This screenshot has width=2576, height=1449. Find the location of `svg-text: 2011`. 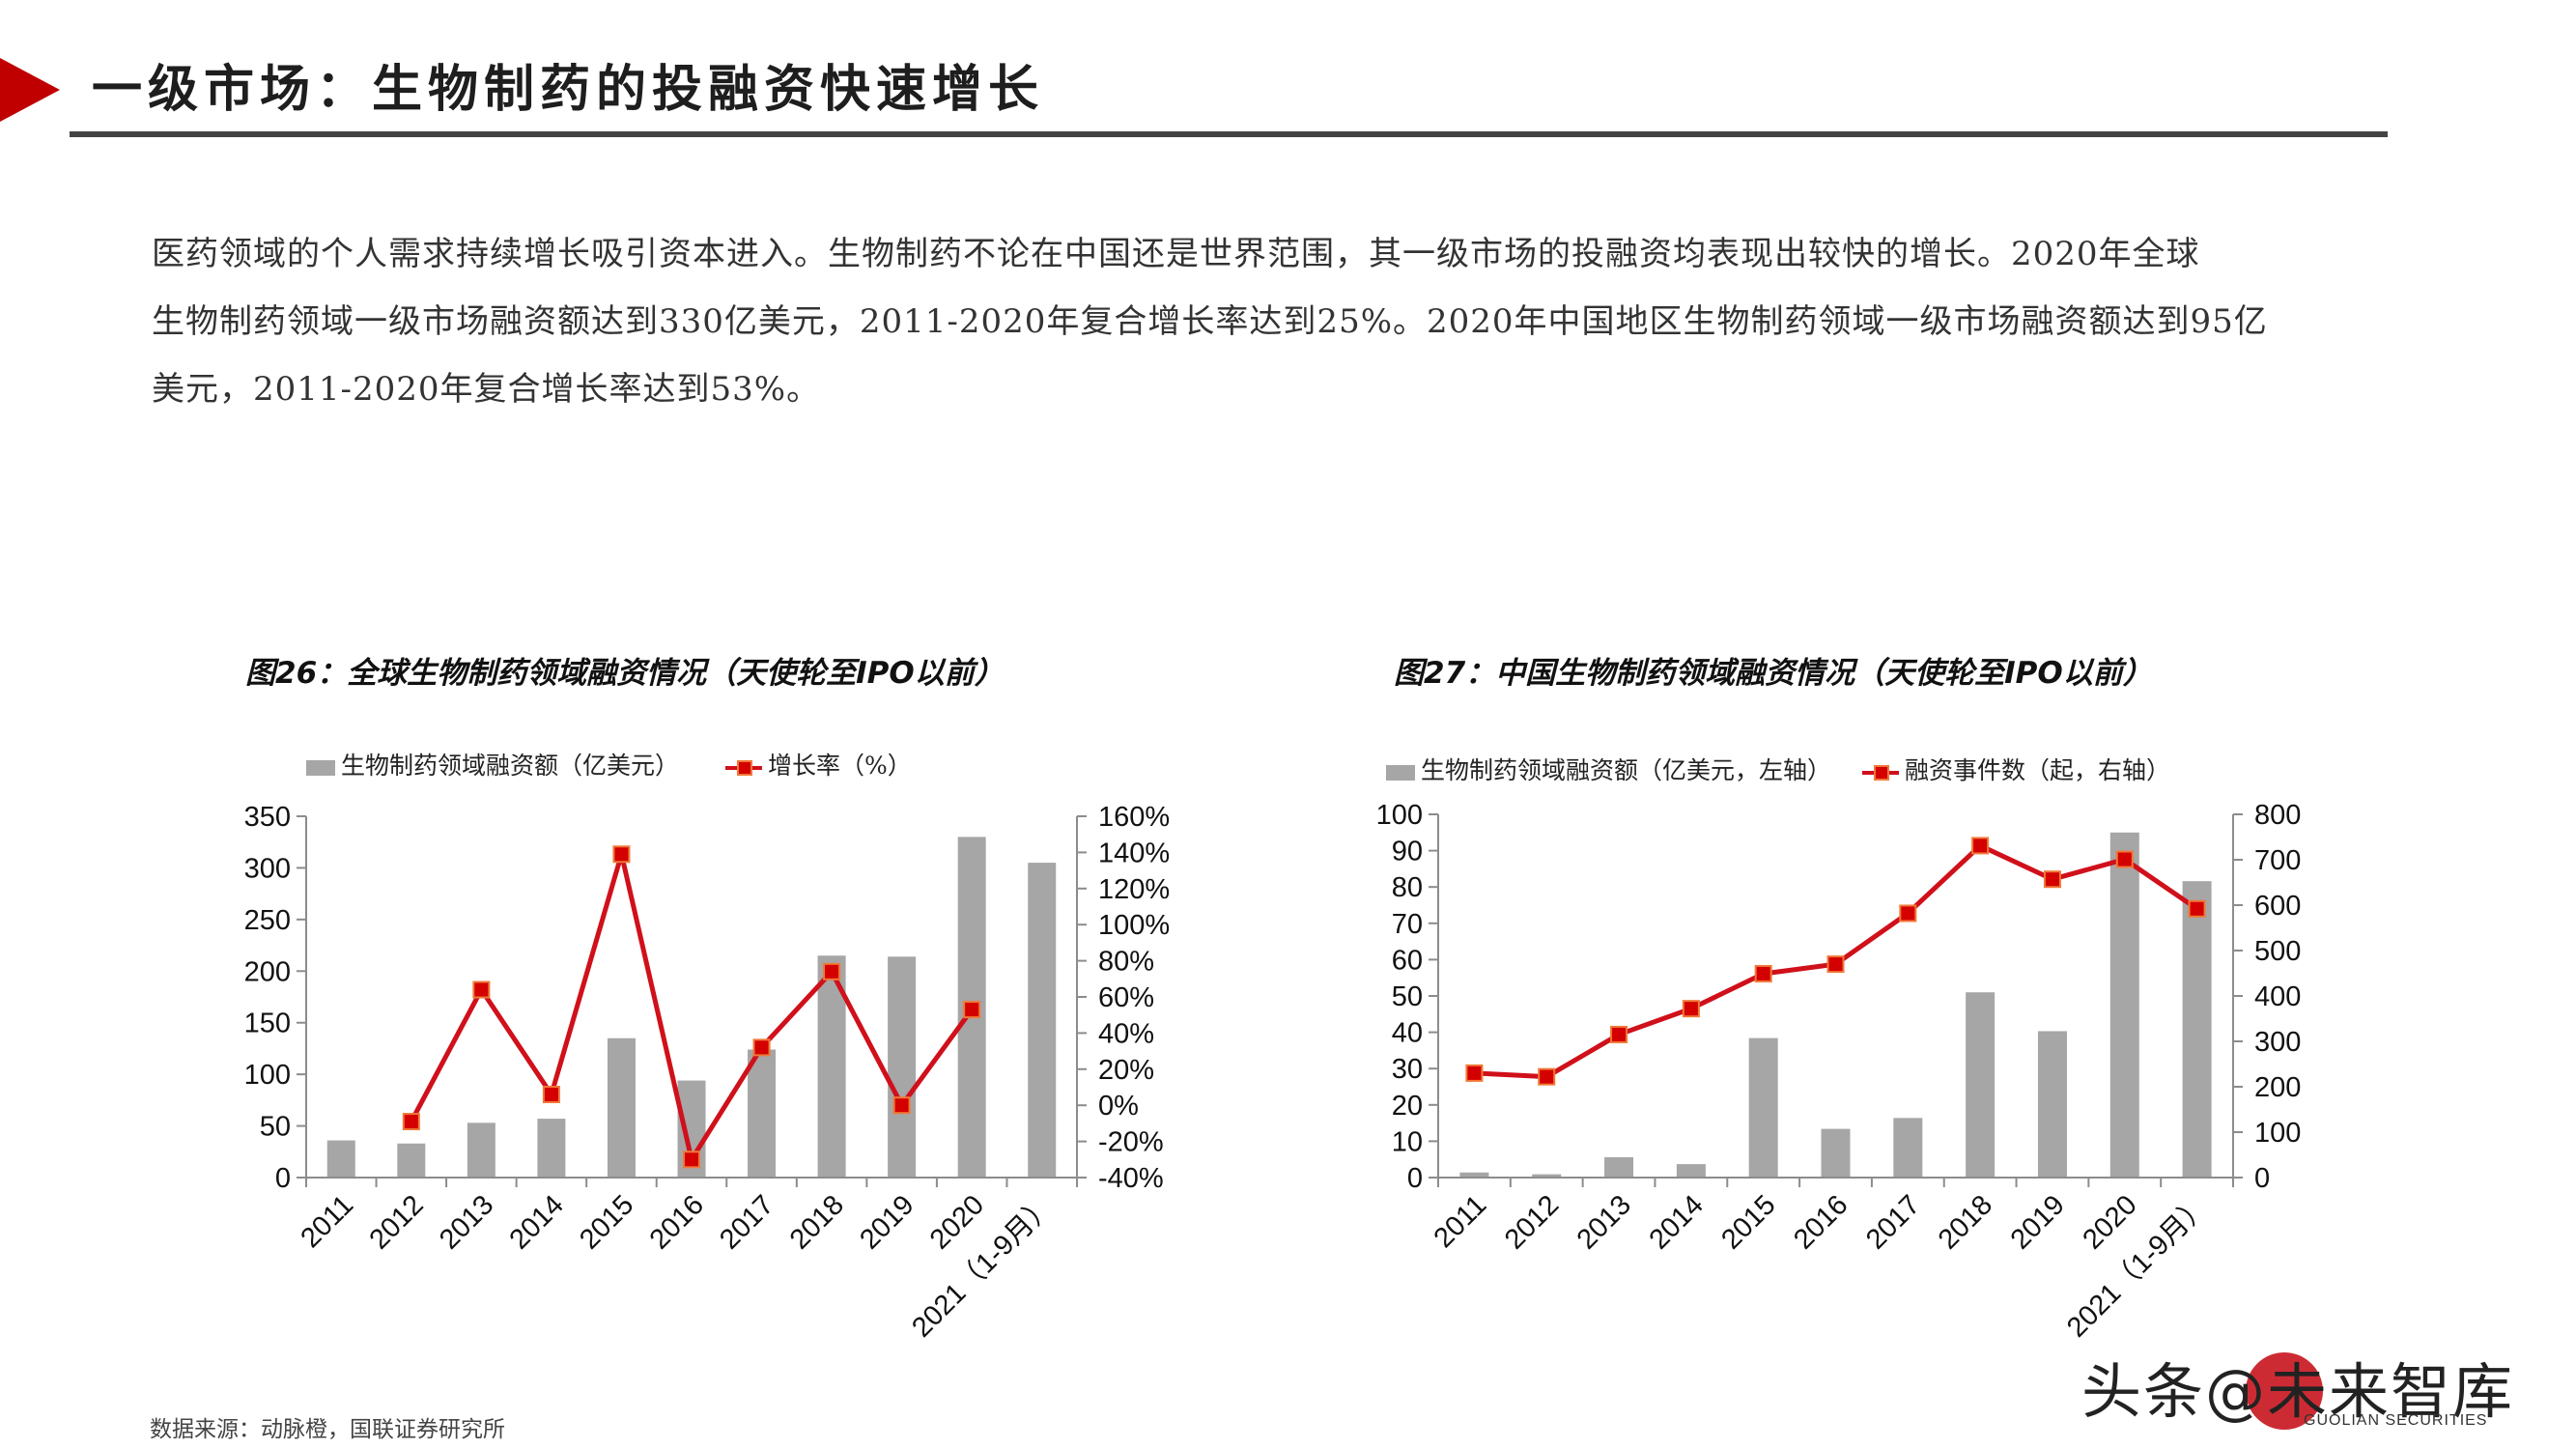

svg-text: 2011 is located at coordinates (1461, 1221).